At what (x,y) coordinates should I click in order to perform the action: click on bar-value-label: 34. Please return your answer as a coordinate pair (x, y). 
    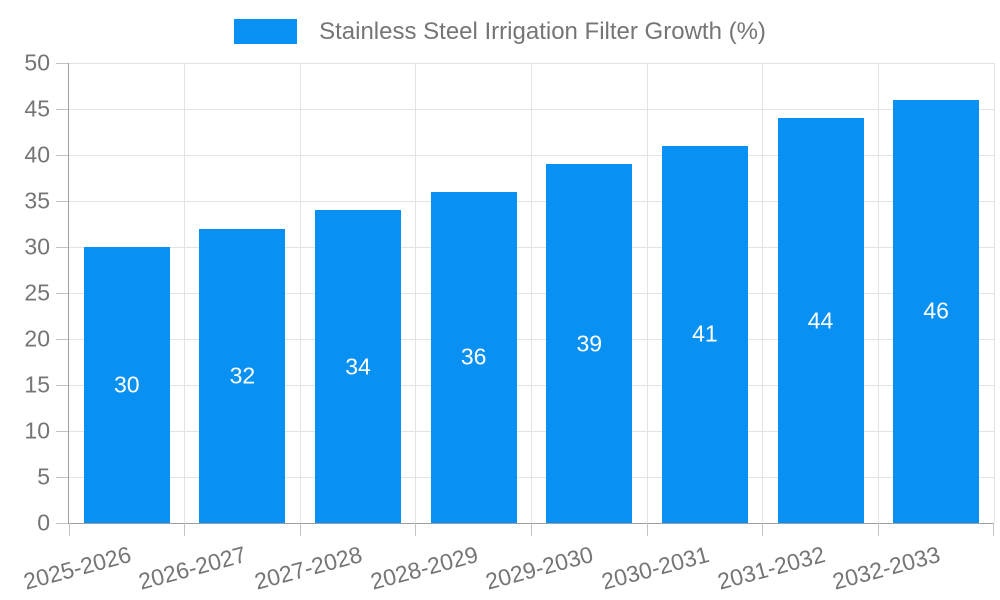
    Looking at the image, I should click on (358, 366).